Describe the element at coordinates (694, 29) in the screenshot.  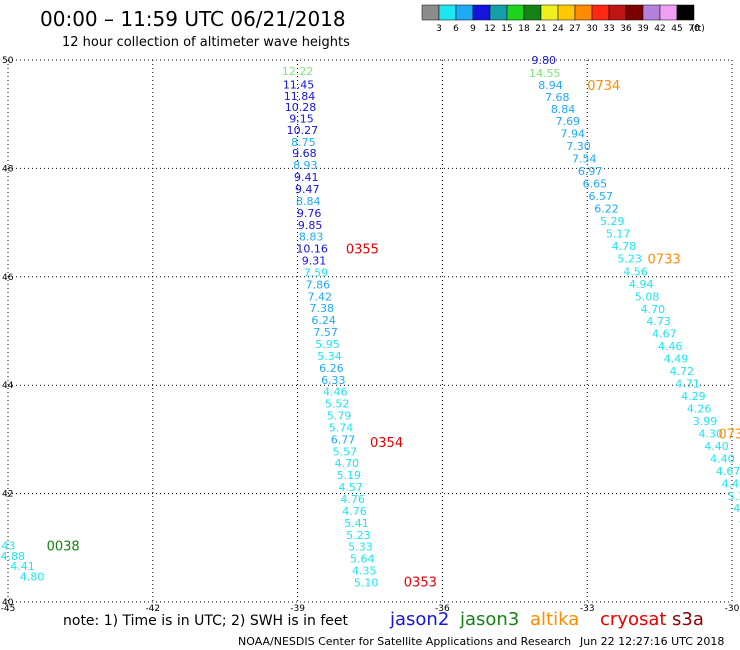
I see `colorbar-label: 70` at that location.